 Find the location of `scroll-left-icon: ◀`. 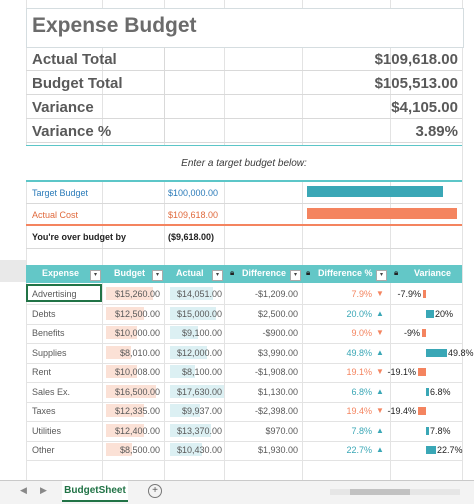

scroll-left-icon: ◀ is located at coordinates (23, 490).